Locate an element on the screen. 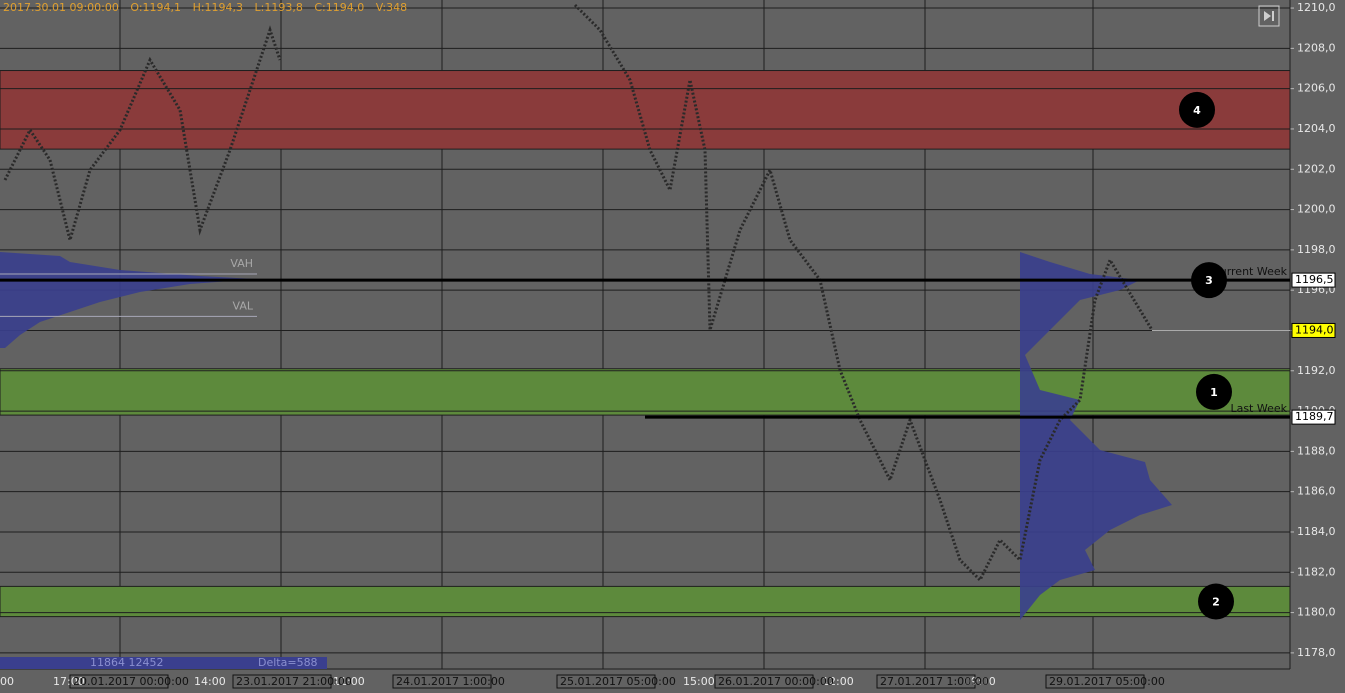  y-tick-label: 1178,0 is located at coordinates (1316, 652).